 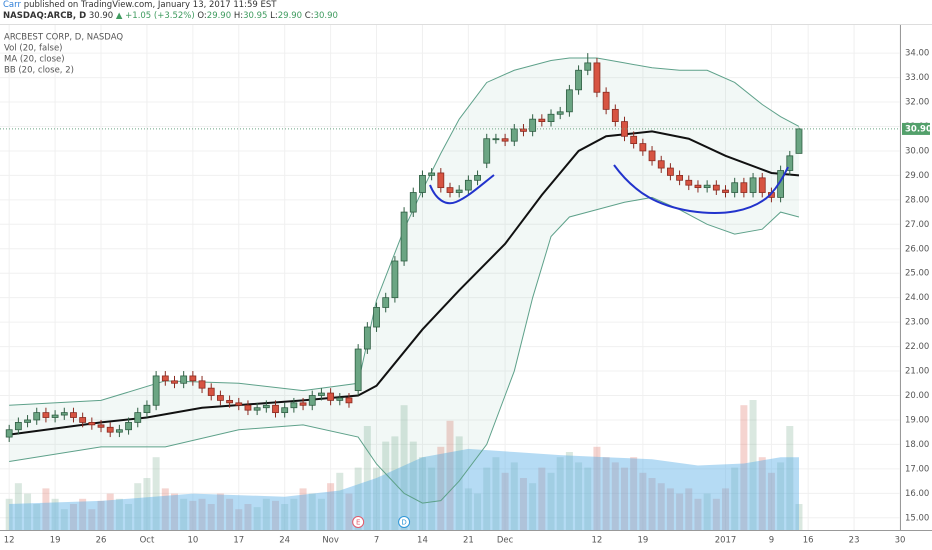 What do you see at coordinates (917, 420) in the screenshot?
I see `y-tick-label: 19.00` at bounding box center [917, 420].